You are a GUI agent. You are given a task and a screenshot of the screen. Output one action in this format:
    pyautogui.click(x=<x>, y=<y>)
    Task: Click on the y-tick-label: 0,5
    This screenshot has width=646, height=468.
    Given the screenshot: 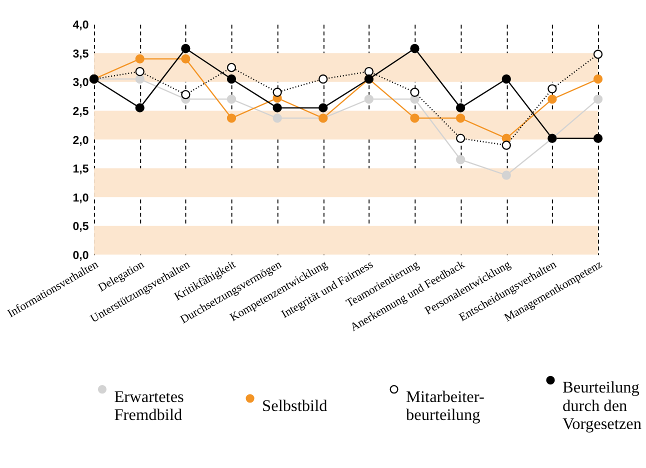 What is the action you would take?
    pyautogui.click(x=81, y=227)
    